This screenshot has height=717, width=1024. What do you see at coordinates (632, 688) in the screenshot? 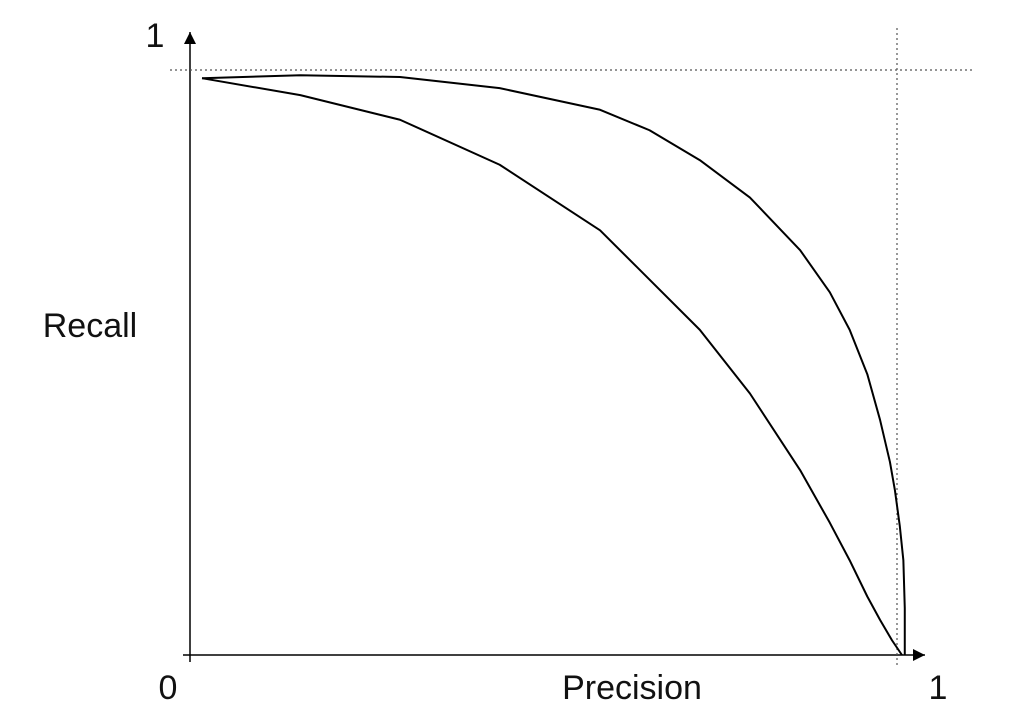
I see `x-axis-label: Precision` at bounding box center [632, 688].